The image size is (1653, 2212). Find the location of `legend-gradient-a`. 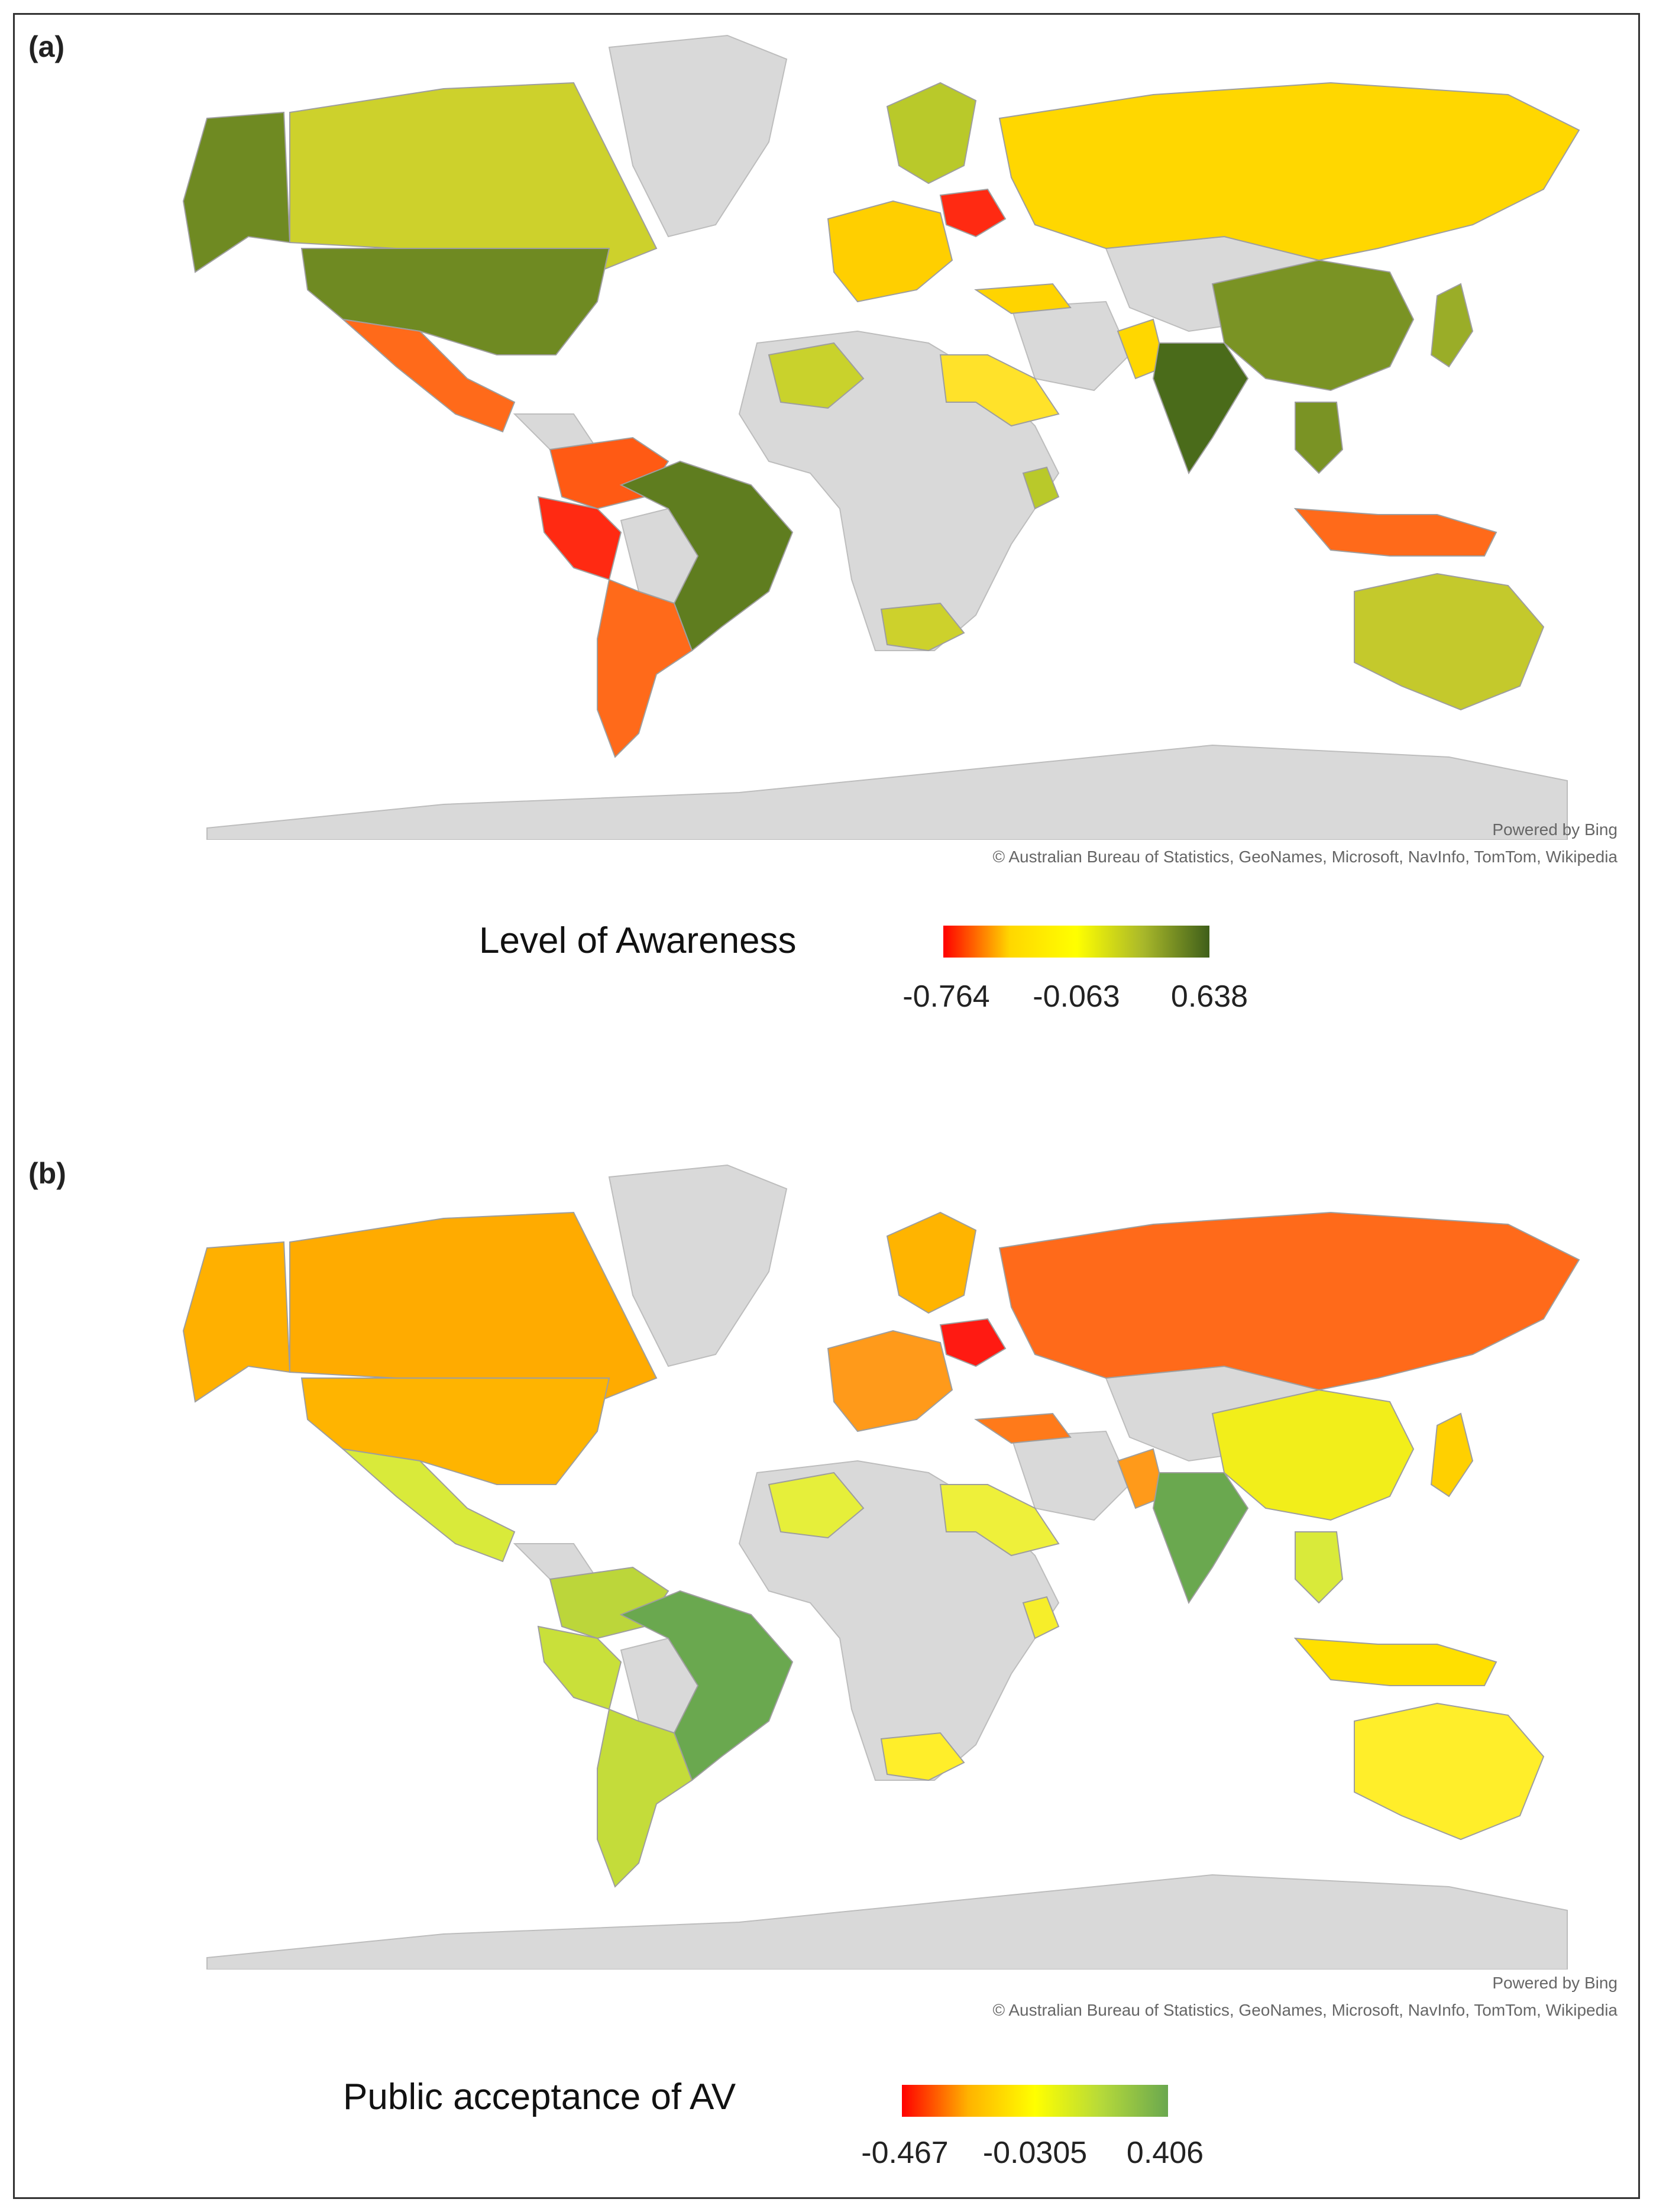

legend-gradient-a is located at coordinates (1076, 942).